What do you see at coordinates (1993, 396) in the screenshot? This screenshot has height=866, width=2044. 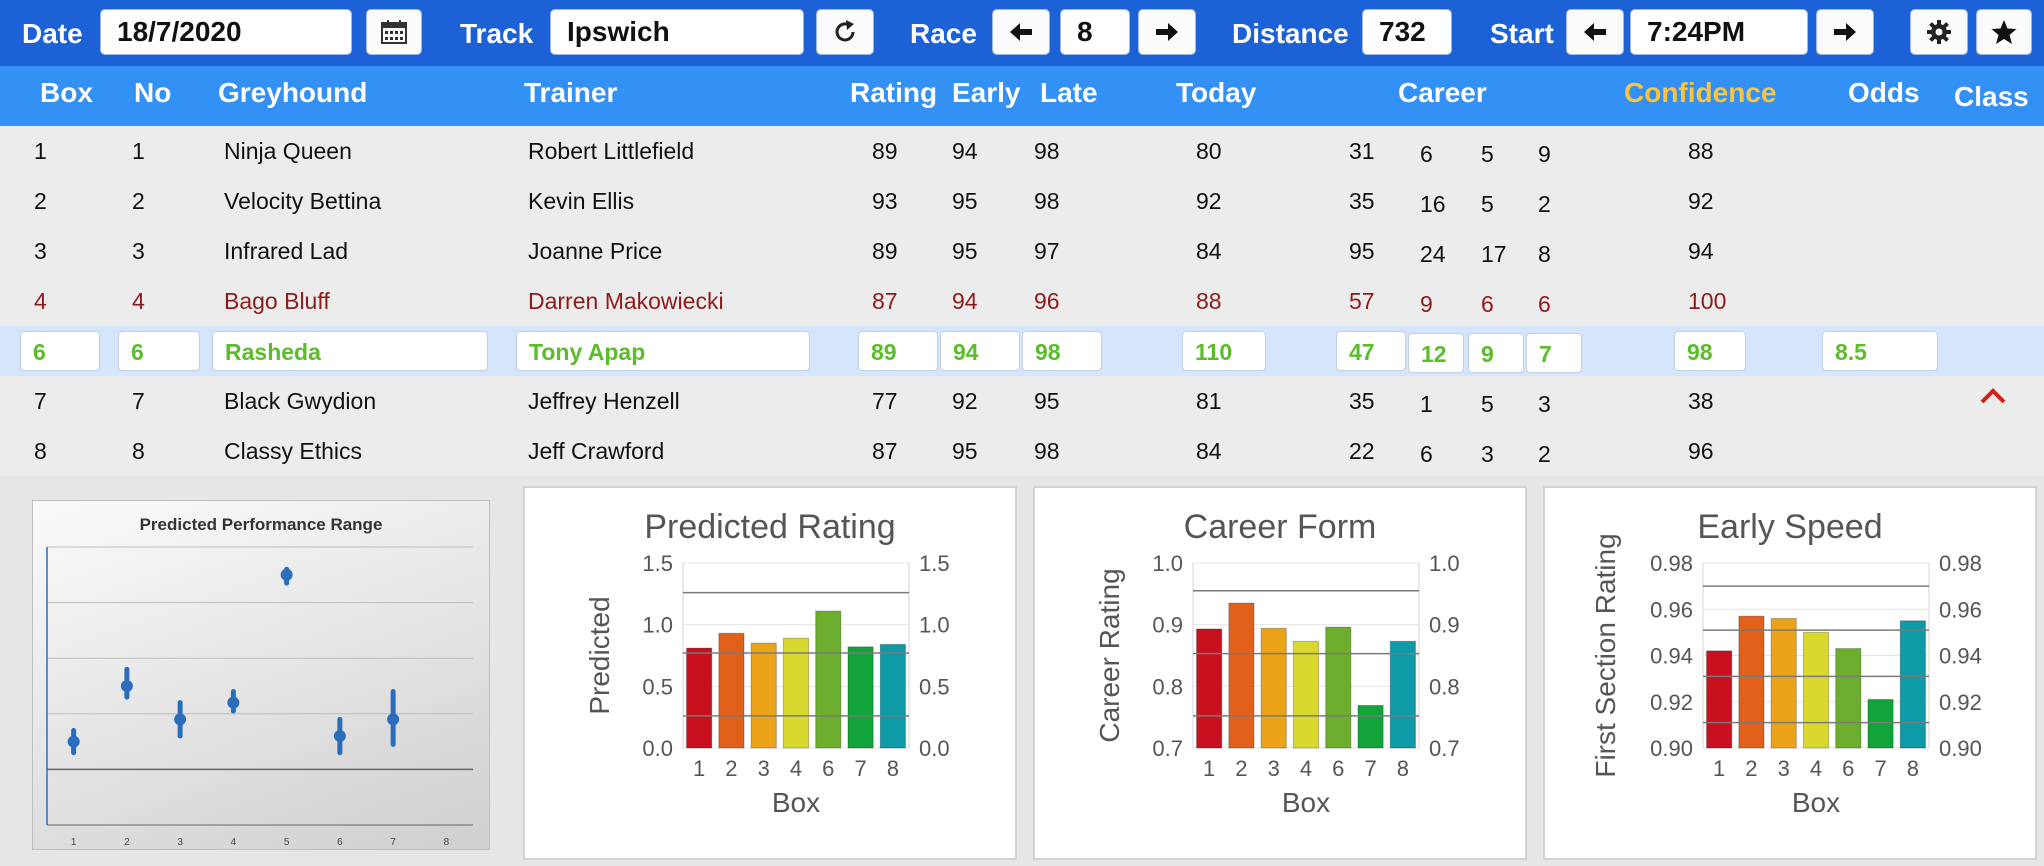 I see `collapse-caret-icon` at bounding box center [1993, 396].